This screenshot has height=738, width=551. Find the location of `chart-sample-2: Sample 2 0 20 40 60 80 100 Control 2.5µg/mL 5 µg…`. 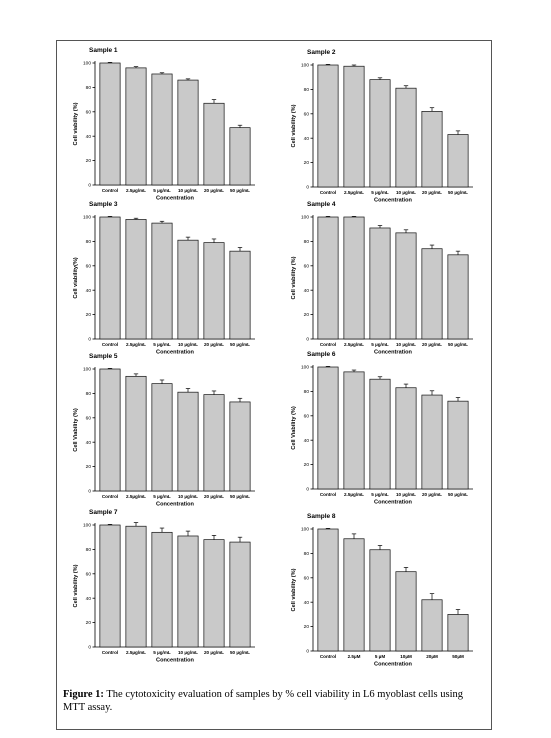

chart-sample-2: Sample 2 0 20 40 60 80 100 Control 2.5µg/mL 5 µg… is located at coordinates (379, 129).